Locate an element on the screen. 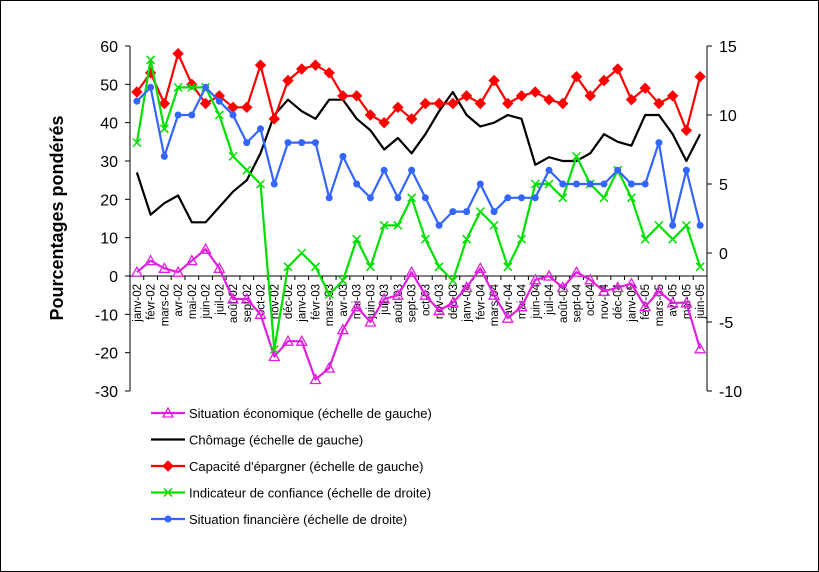  legend-label: Situation financière (échelle de droite) is located at coordinates (298, 519).